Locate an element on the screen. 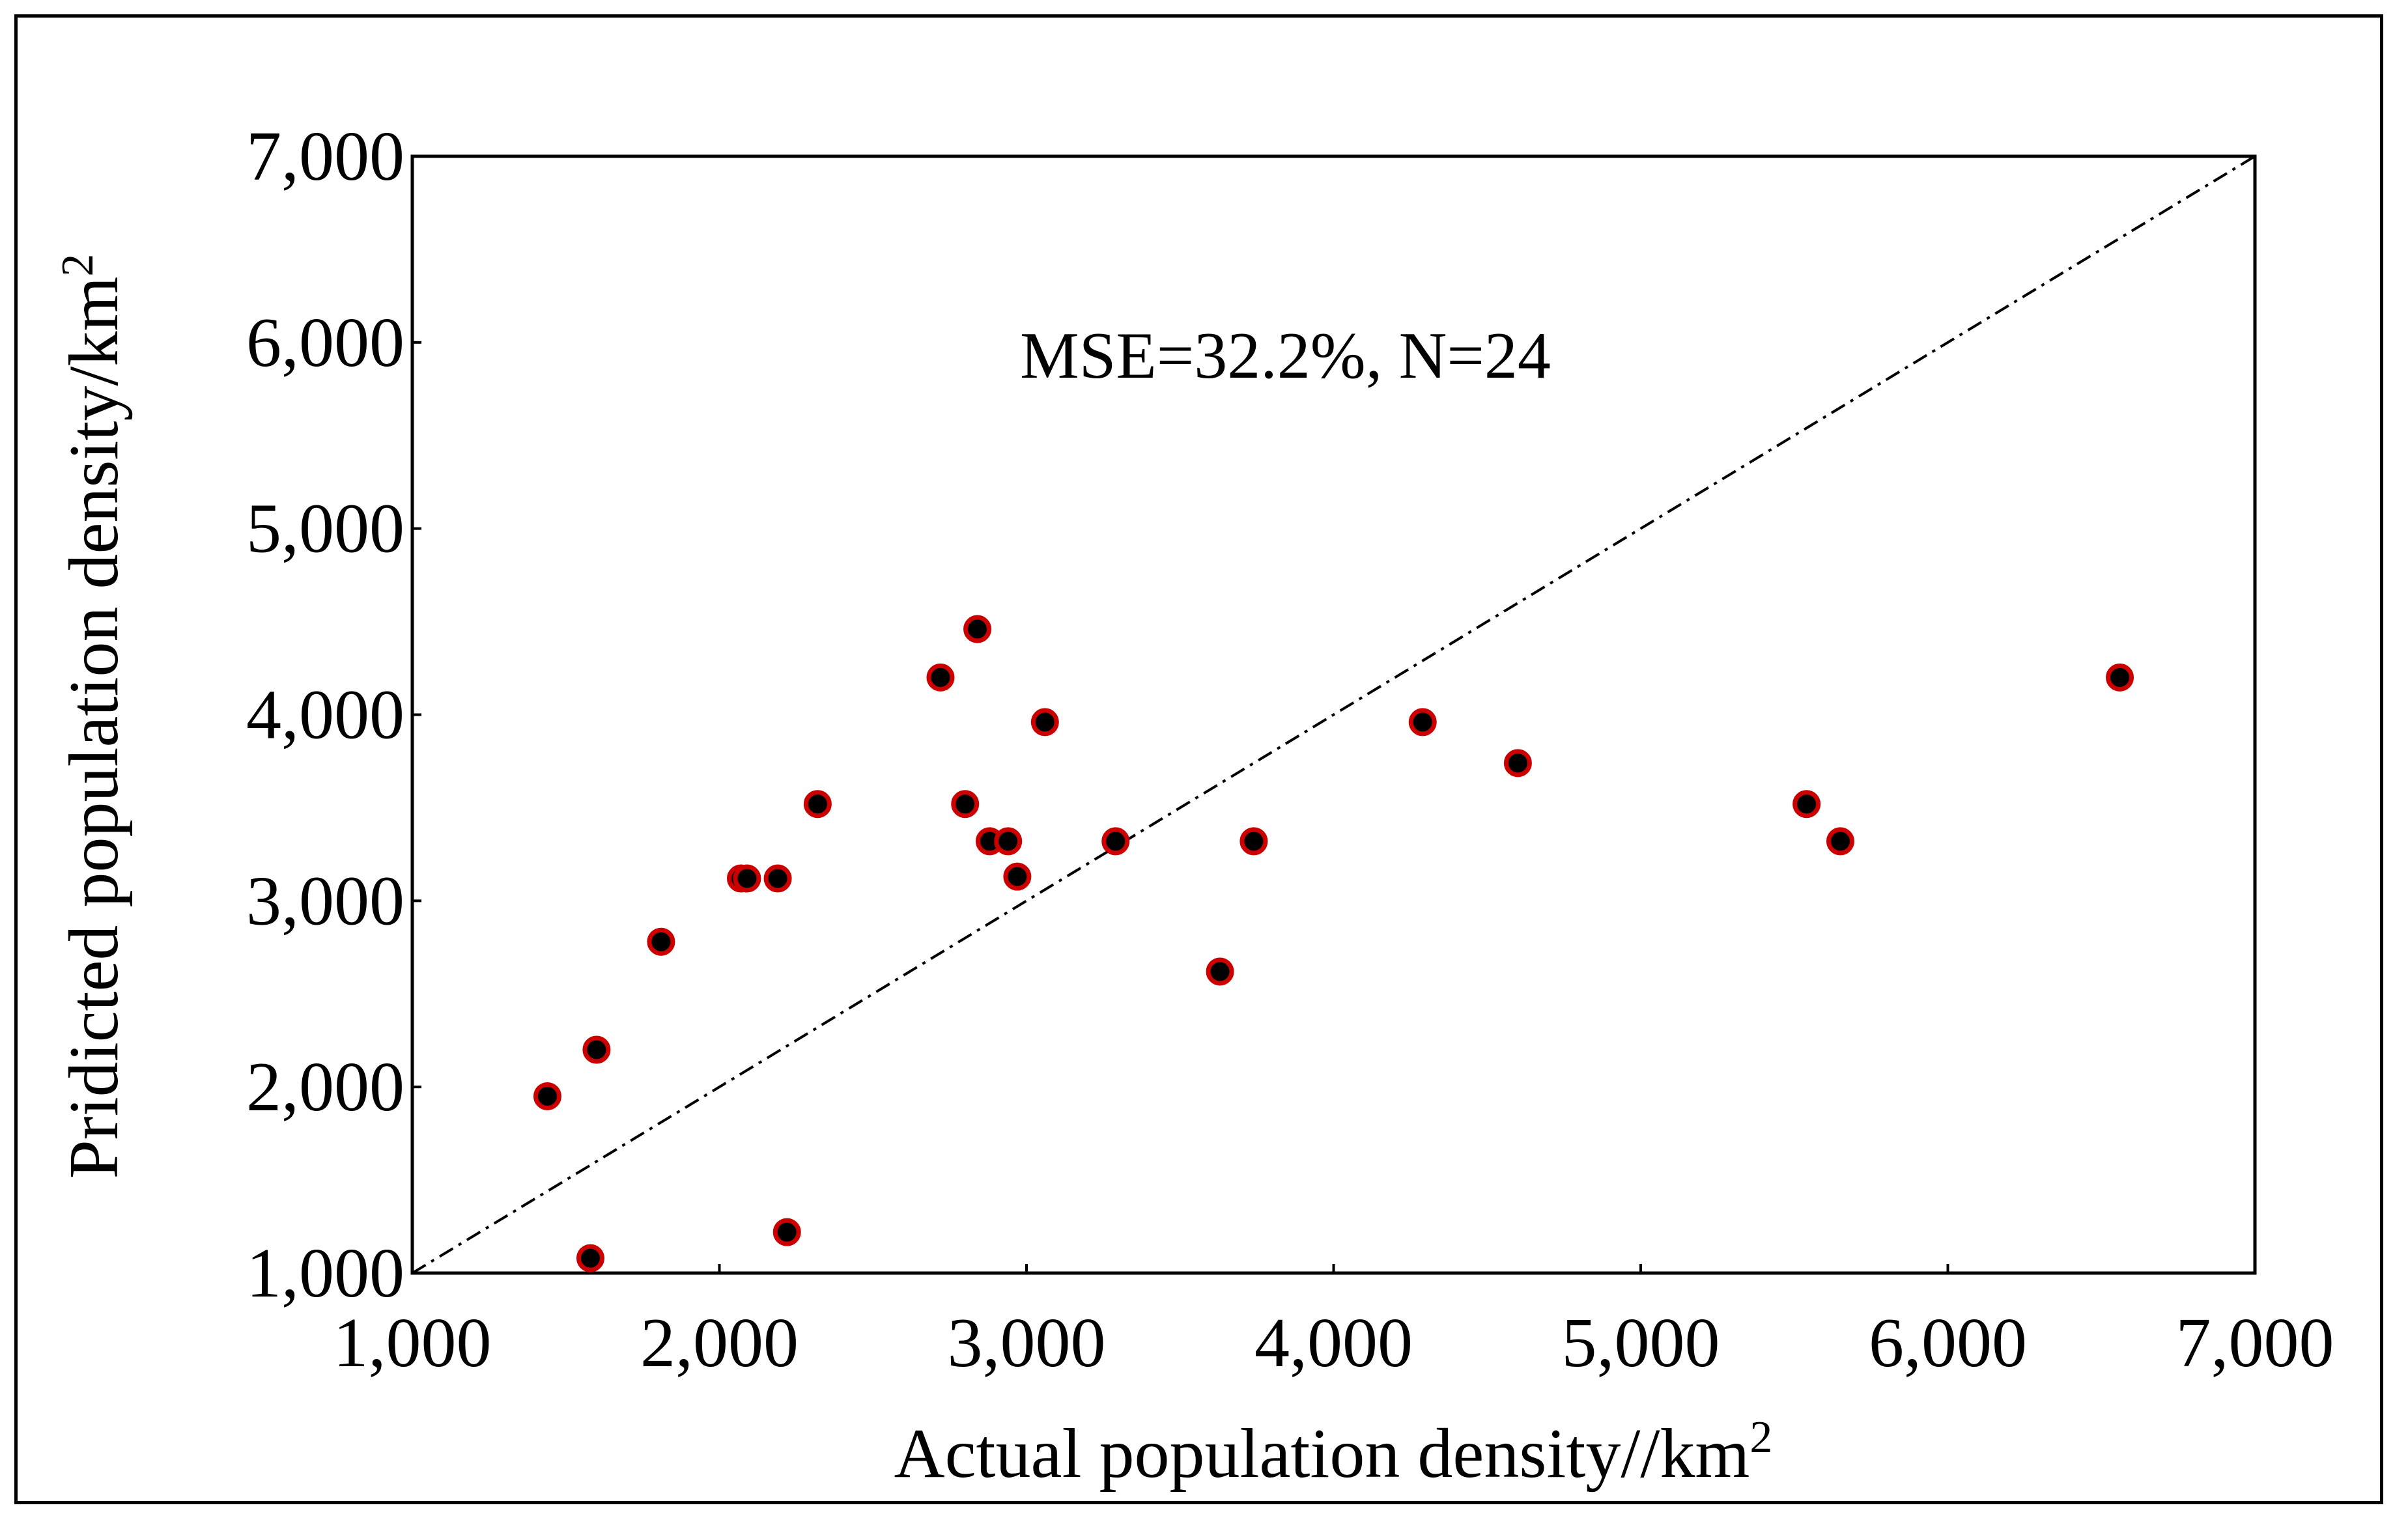  mse-annotation: MSE=32.2%, N=24 is located at coordinates (1285, 356).